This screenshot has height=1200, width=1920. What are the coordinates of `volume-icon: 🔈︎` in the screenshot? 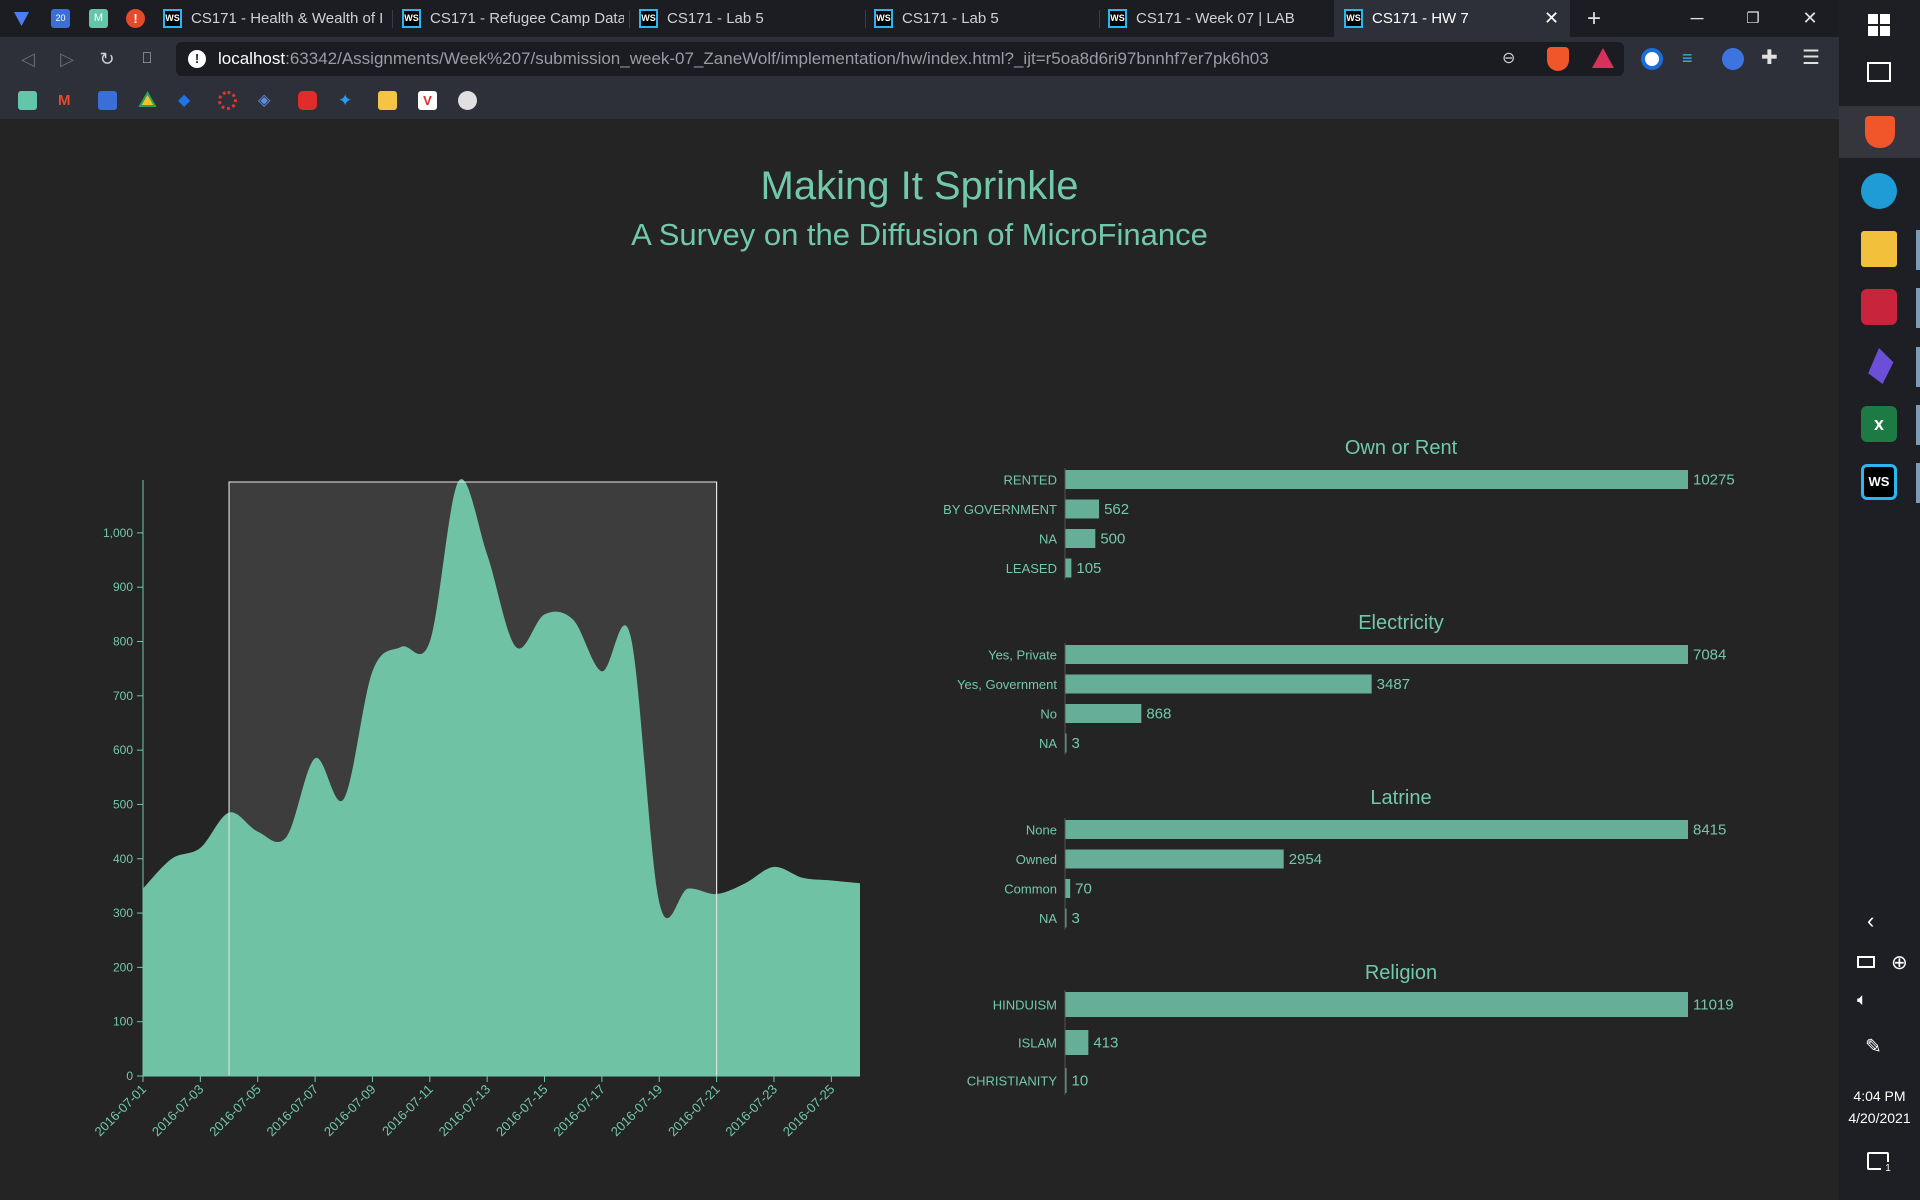 It's located at (1862, 999).